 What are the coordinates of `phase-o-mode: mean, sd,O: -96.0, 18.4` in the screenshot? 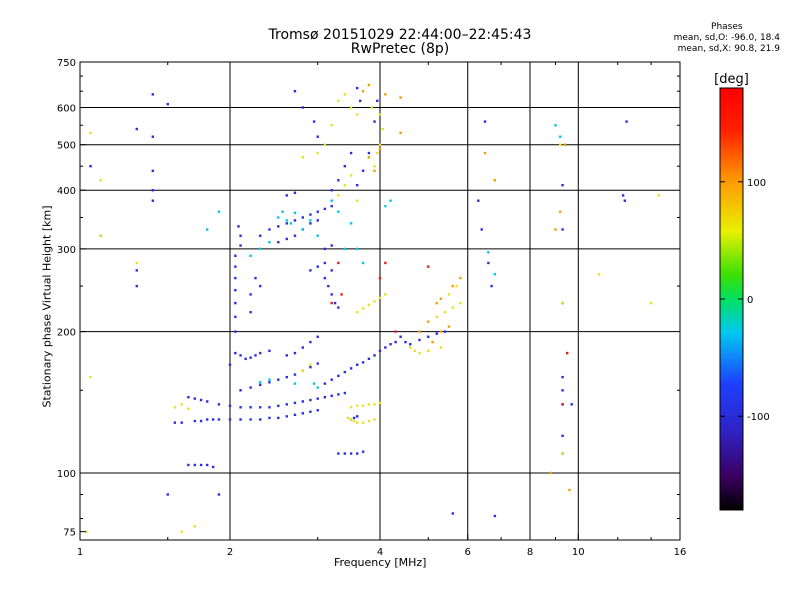 It's located at (726, 38).